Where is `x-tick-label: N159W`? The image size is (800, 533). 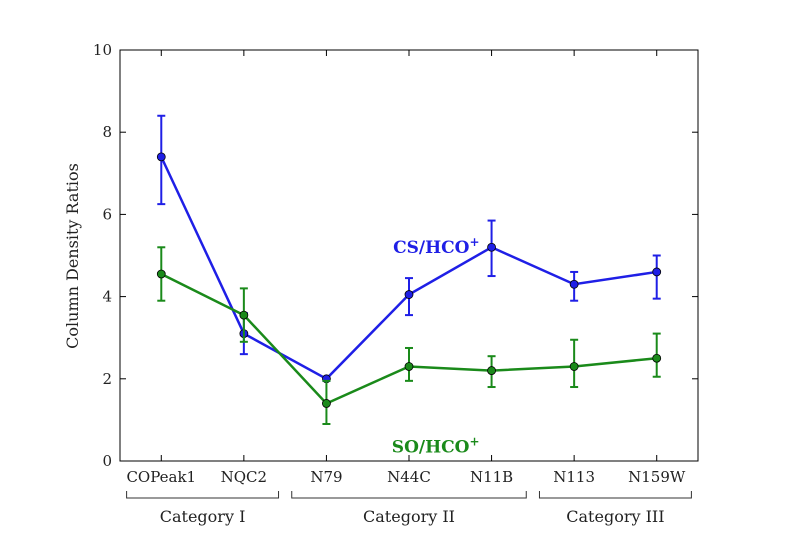
x-tick-label: N159W is located at coordinates (657, 477).